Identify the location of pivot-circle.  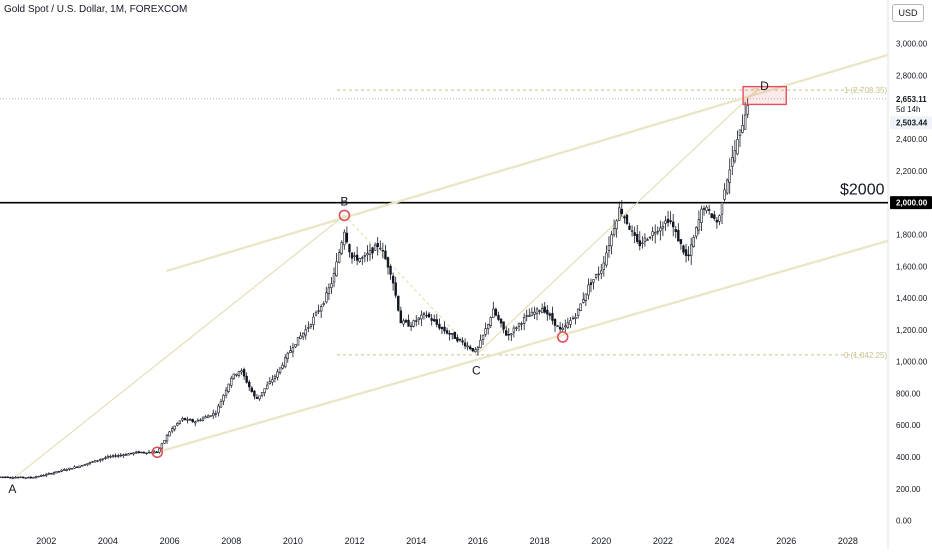
(157, 452).